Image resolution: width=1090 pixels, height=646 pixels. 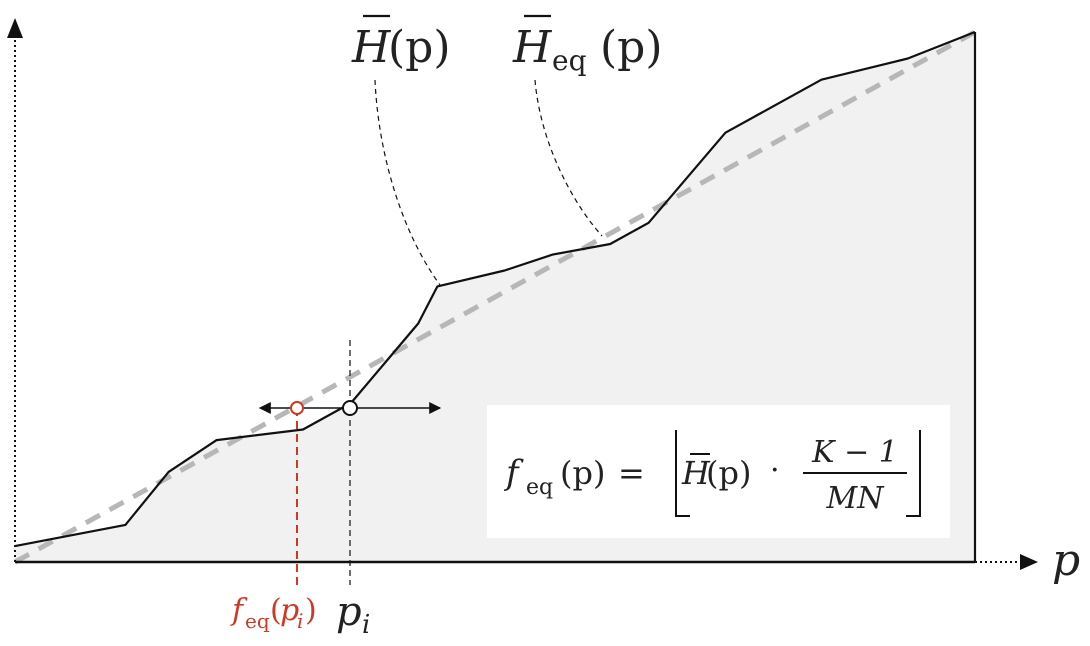 What do you see at coordinates (276, 610) in the screenshot?
I see `f-eq-pi-open: (` at bounding box center [276, 610].